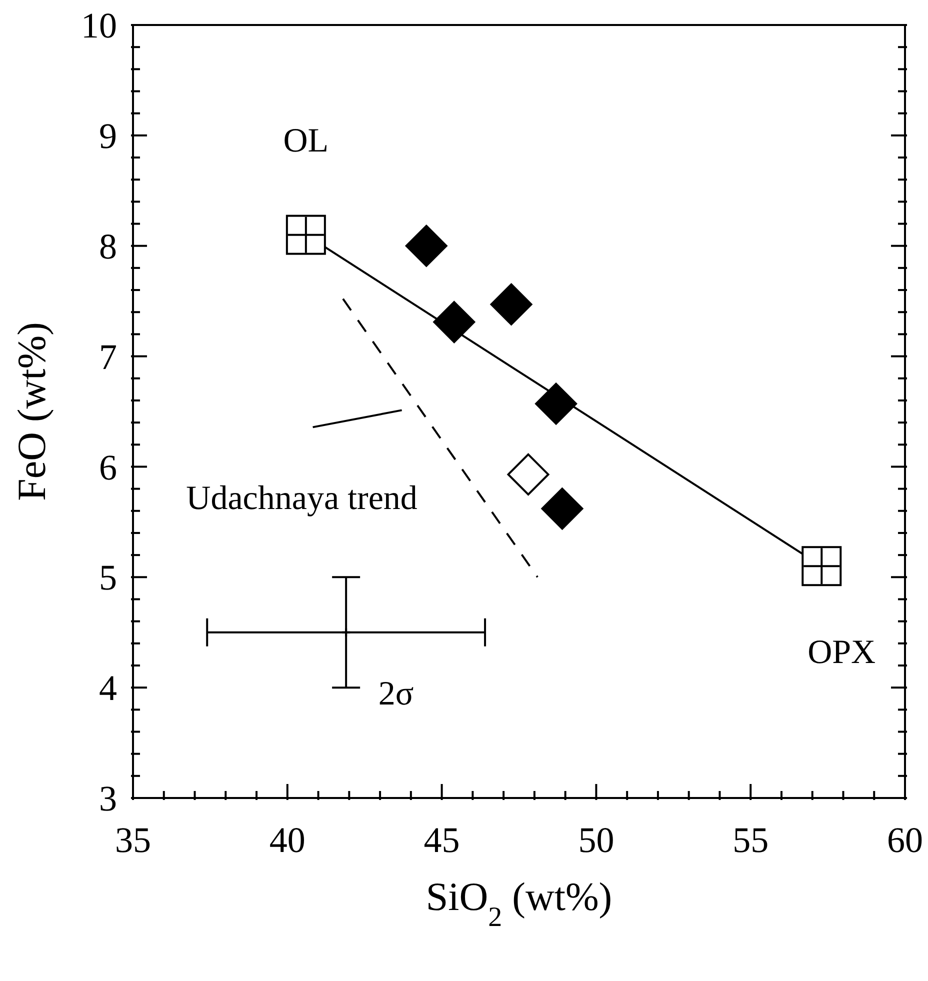 The height and width of the screenshot is (981, 928). Describe the element at coordinates (519, 903) in the screenshot. I see `x-axis-title: SiO$_{2}$ (wt%)` at that location.